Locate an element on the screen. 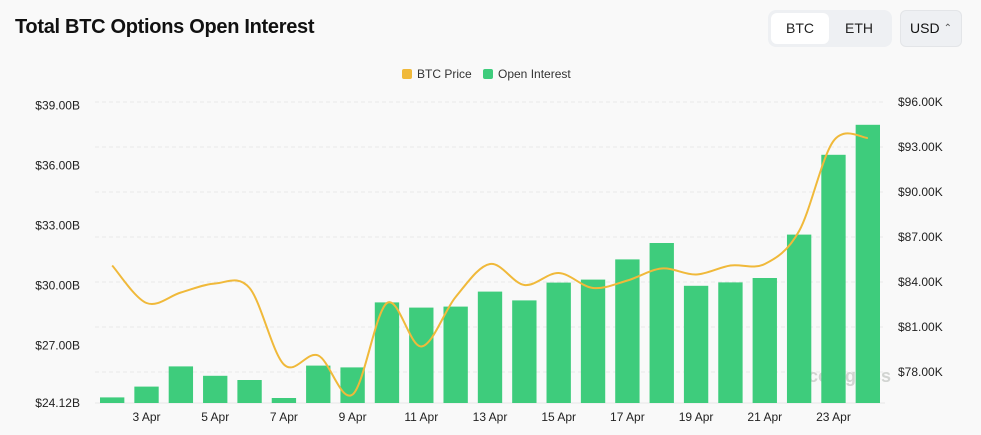  left-axis-tick: $24.12B is located at coordinates (57, 403).